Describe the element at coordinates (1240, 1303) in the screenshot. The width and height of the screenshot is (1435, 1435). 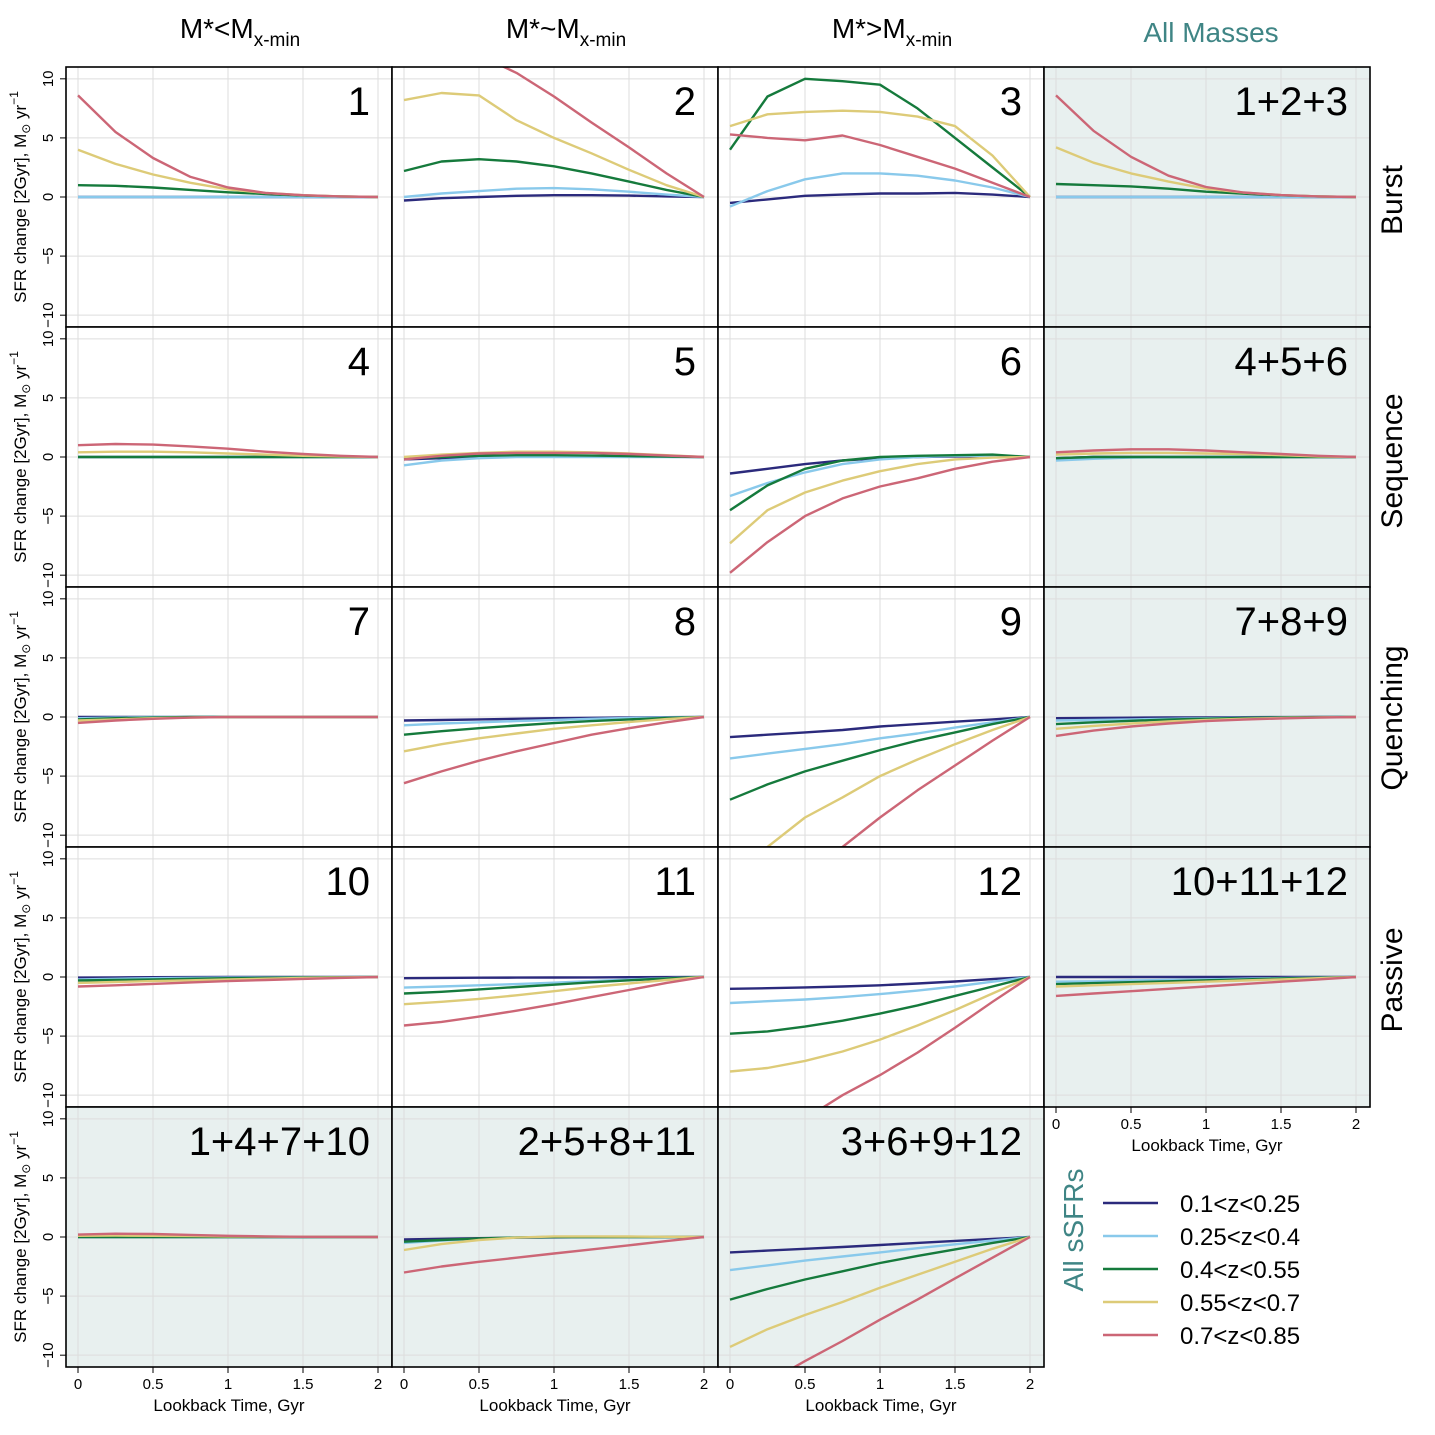
I see `legend-label: 0.55<z<0.7` at that location.